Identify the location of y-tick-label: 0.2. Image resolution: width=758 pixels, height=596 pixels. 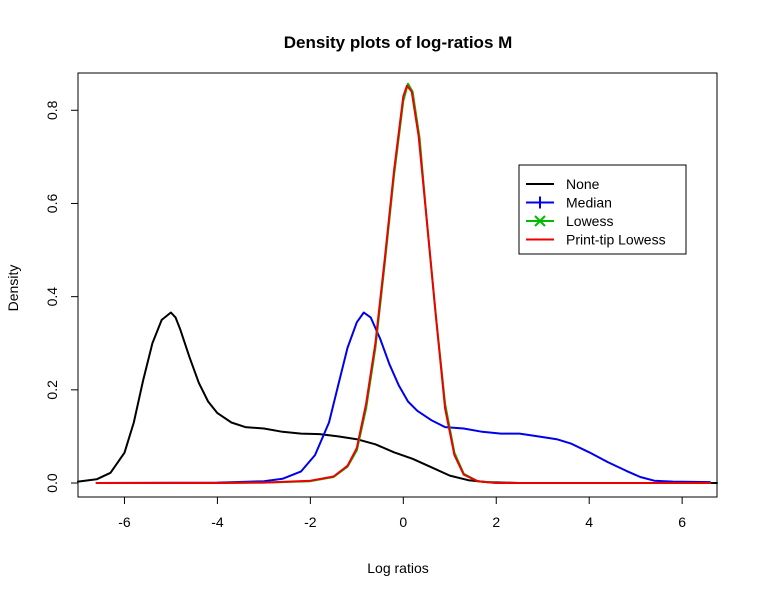
(52, 390).